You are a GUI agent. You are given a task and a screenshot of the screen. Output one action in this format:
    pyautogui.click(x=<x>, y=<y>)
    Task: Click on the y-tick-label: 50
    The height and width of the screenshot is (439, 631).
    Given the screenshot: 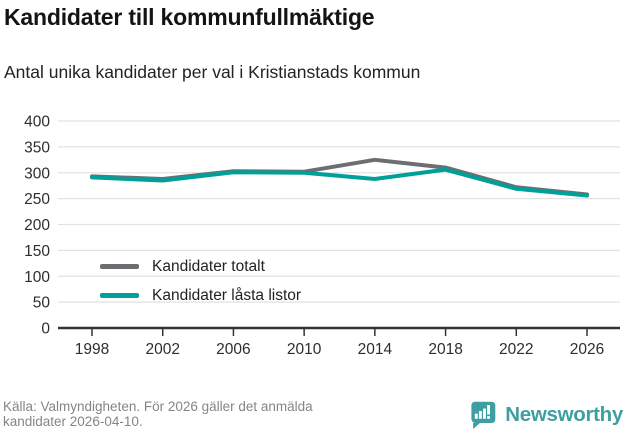 What is the action you would take?
    pyautogui.click(x=42, y=303)
    